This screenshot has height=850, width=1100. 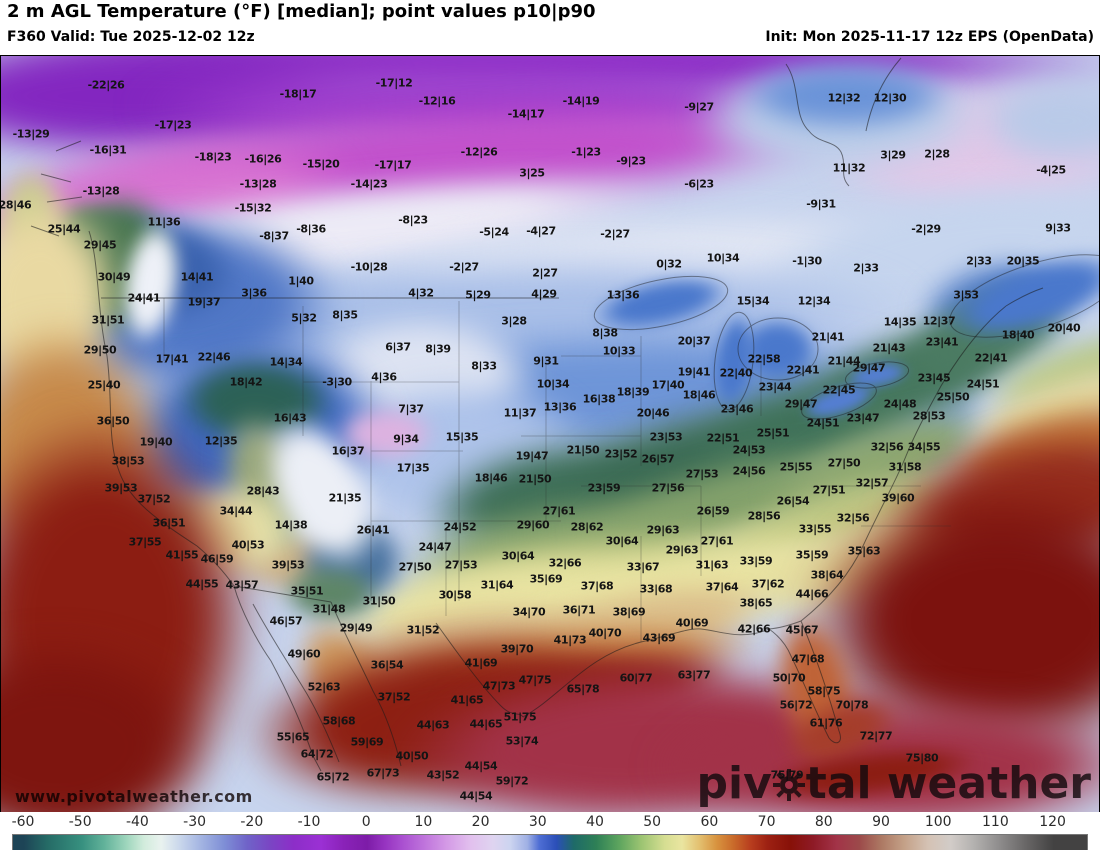 What do you see at coordinates (939, 321) in the screenshot?
I see `point-value: 12|37` at bounding box center [939, 321].